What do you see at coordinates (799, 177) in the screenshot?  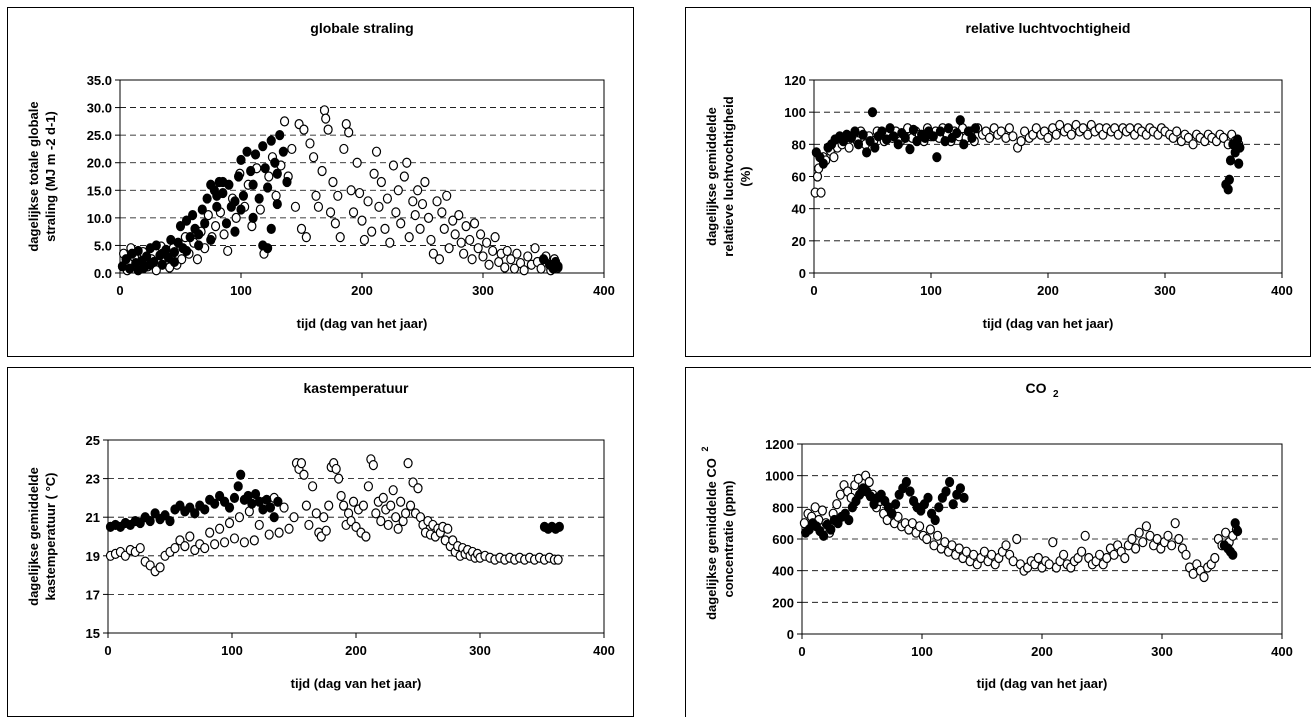 I see `y-tick-label: 60` at bounding box center [799, 177].